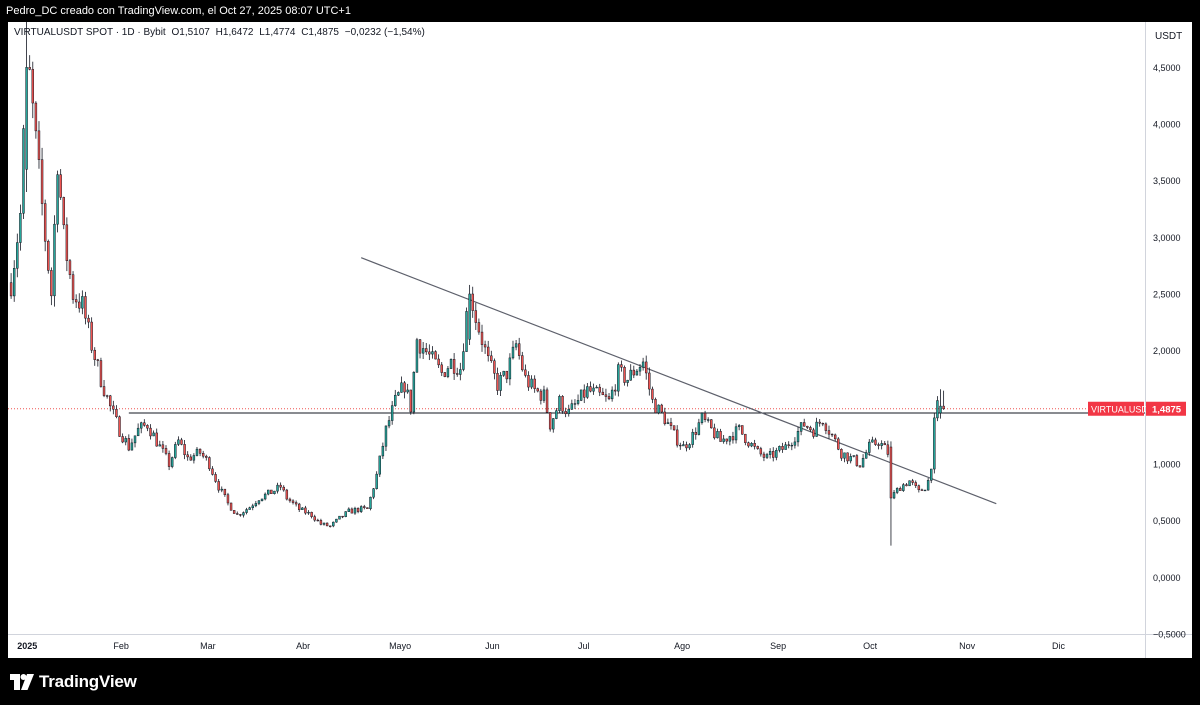  I want to click on legend-high: H1,6472, so click(234, 32).